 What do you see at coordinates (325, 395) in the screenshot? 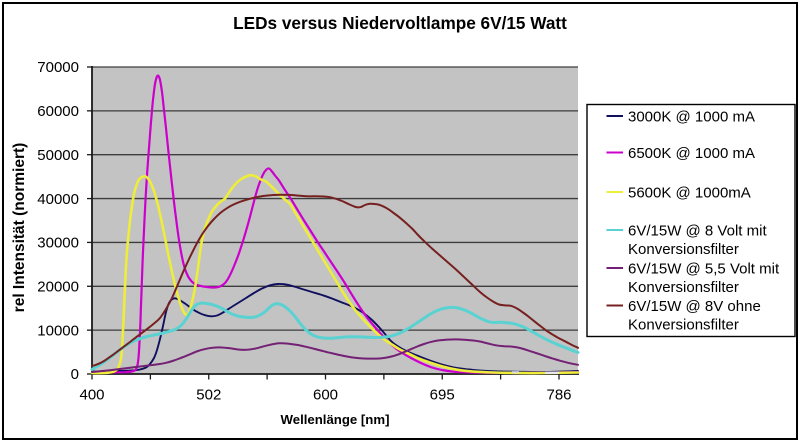
I see `svg-text: 600` at bounding box center [325, 395].